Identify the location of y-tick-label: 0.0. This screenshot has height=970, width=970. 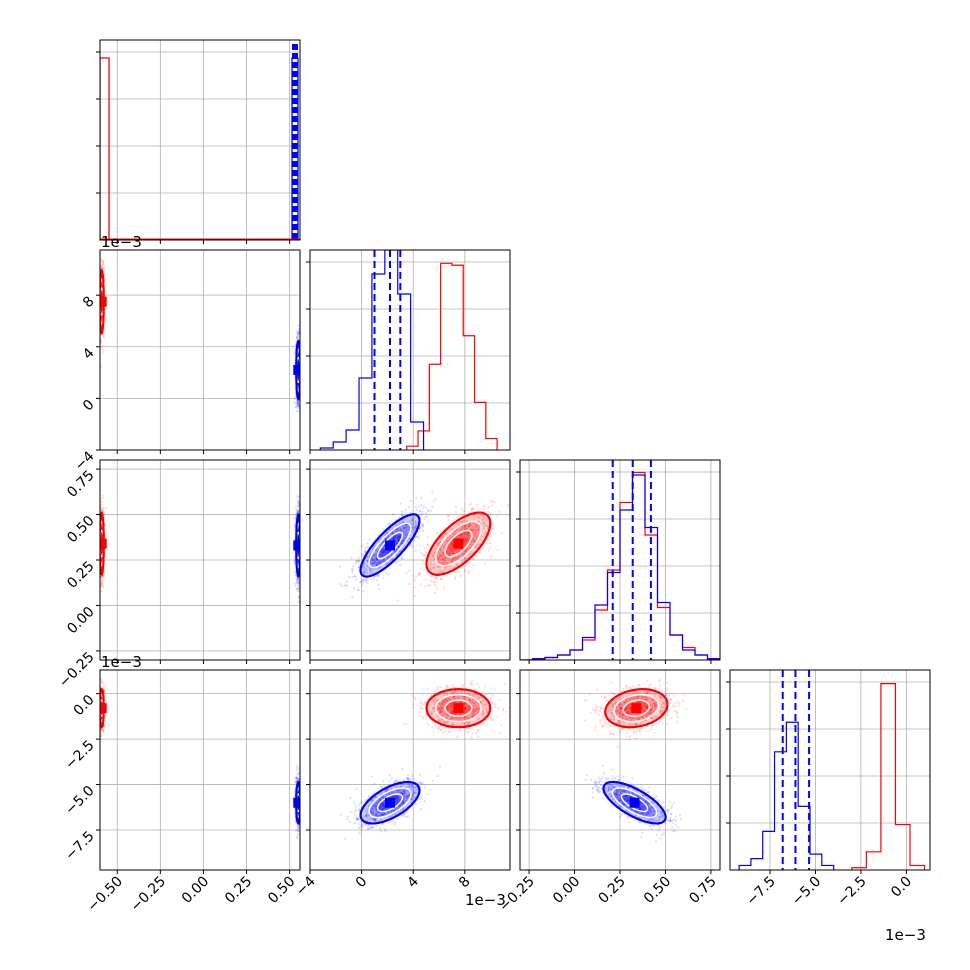
(84, 705).